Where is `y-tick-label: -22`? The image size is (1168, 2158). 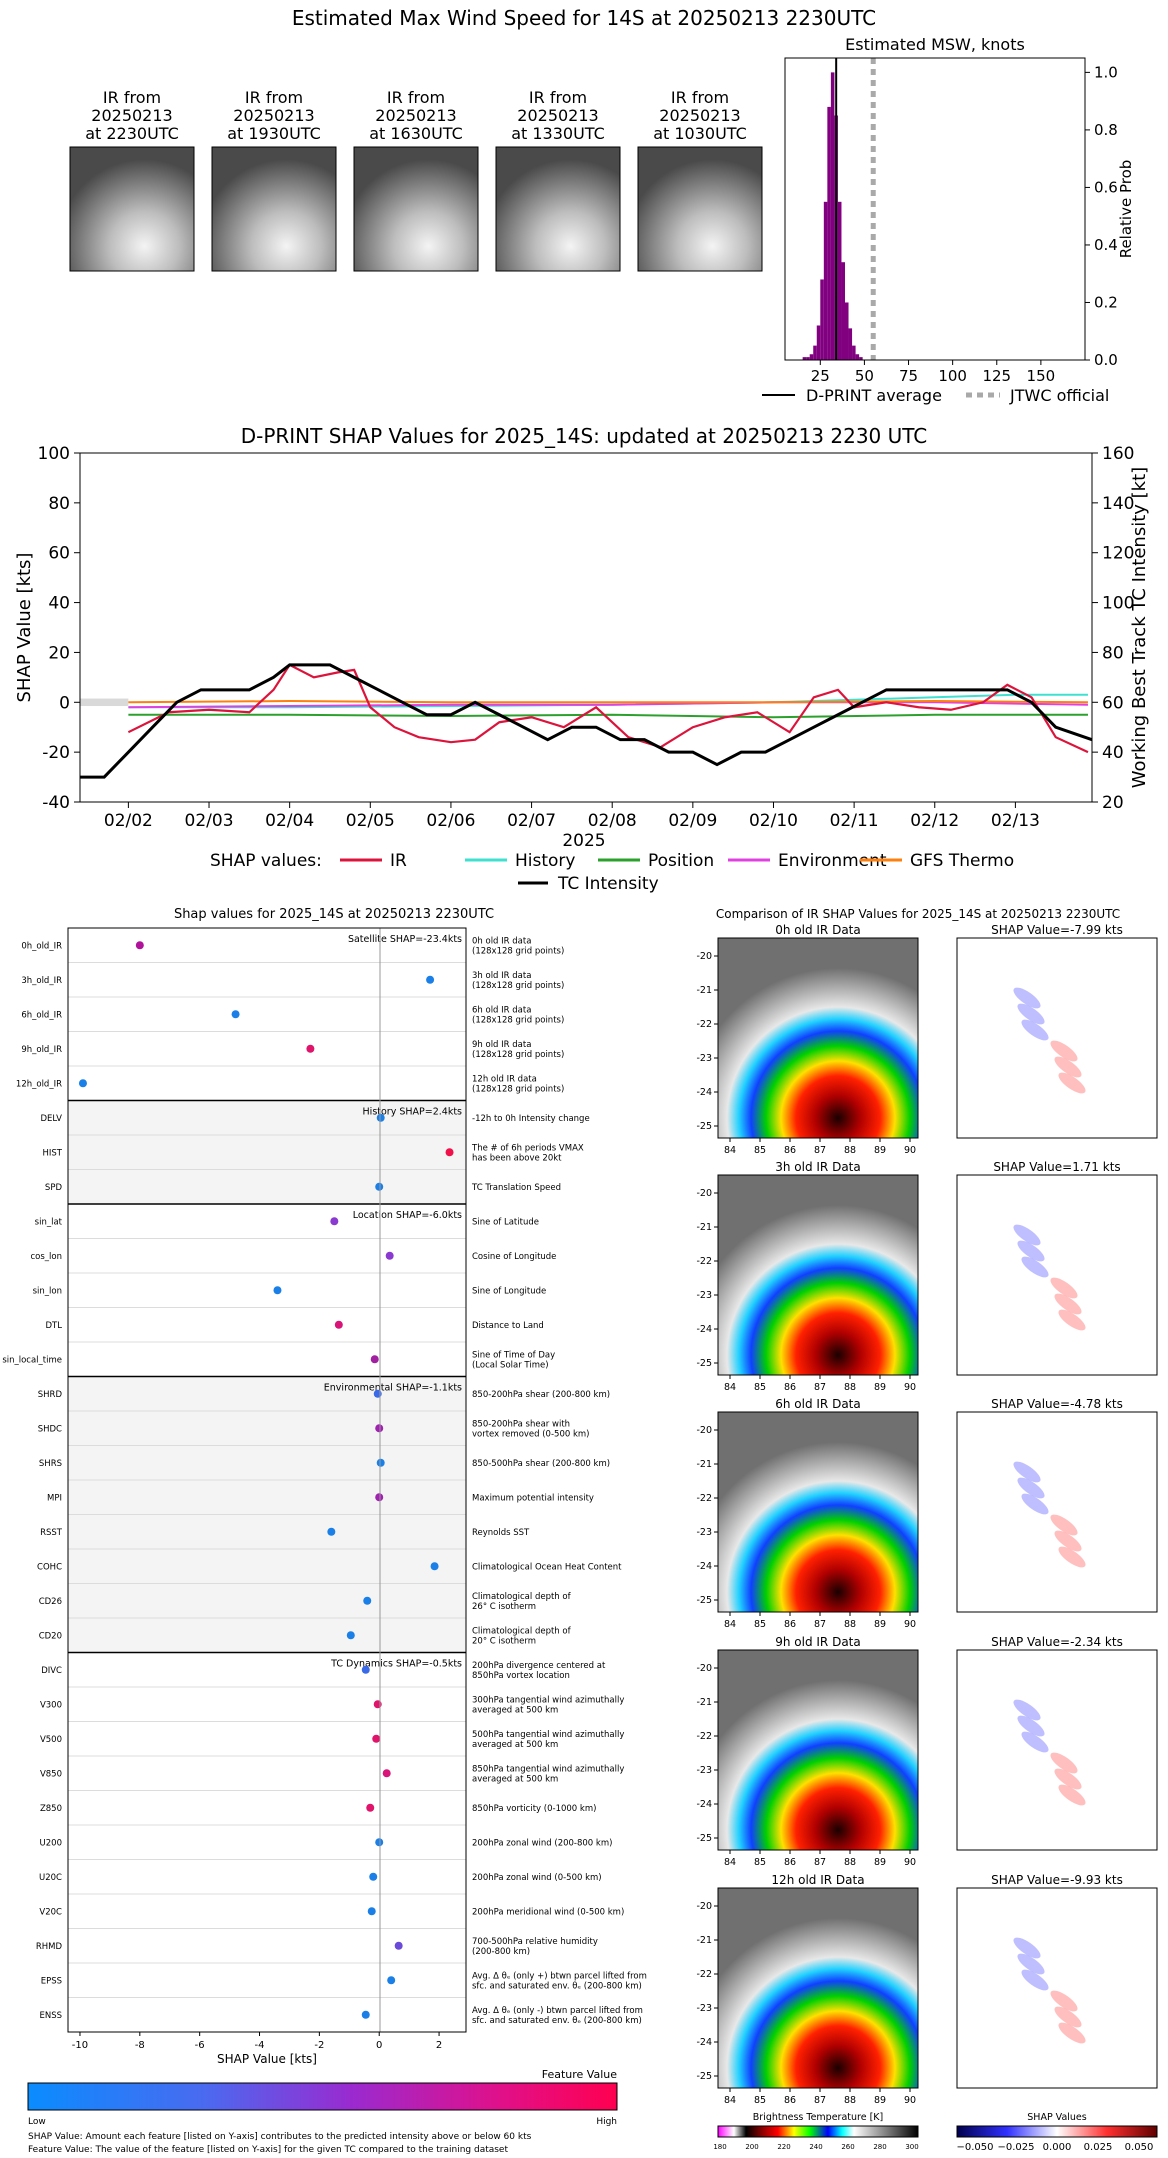
y-tick-label: -22 is located at coordinates (704, 1736).